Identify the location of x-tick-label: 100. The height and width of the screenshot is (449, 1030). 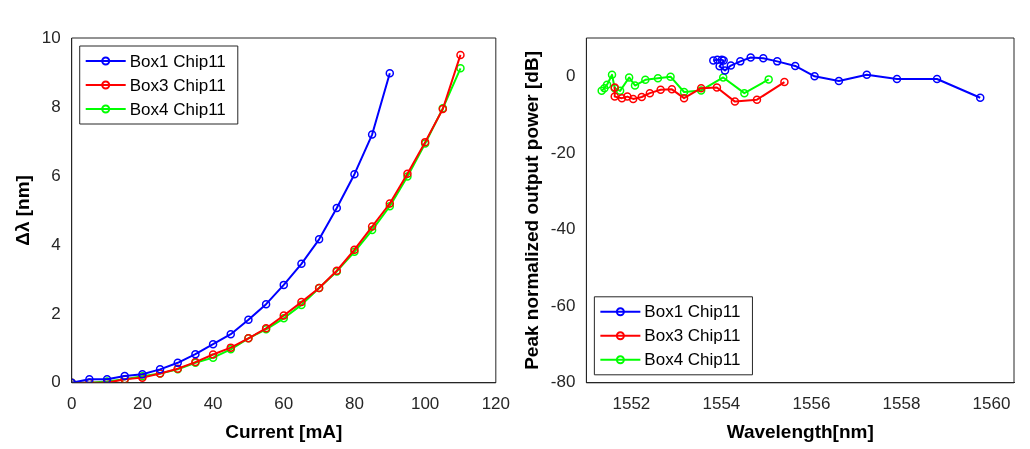
(425, 403).